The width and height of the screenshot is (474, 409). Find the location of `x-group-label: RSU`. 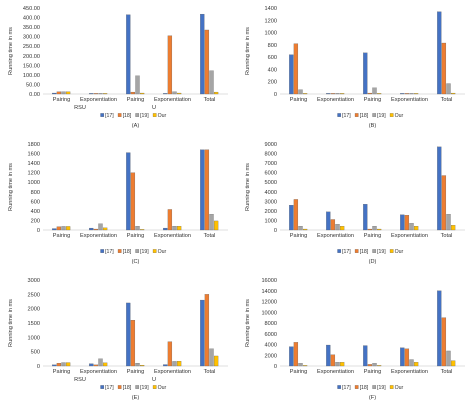

x-group-label: RSU is located at coordinates (80, 380).